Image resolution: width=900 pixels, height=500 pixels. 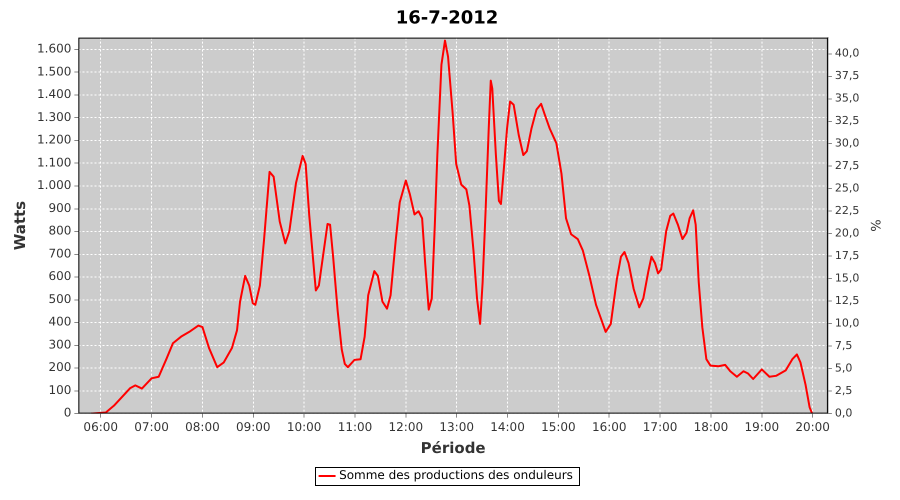 I want to click on x-tick-label: 08:00, so click(x=202, y=427).